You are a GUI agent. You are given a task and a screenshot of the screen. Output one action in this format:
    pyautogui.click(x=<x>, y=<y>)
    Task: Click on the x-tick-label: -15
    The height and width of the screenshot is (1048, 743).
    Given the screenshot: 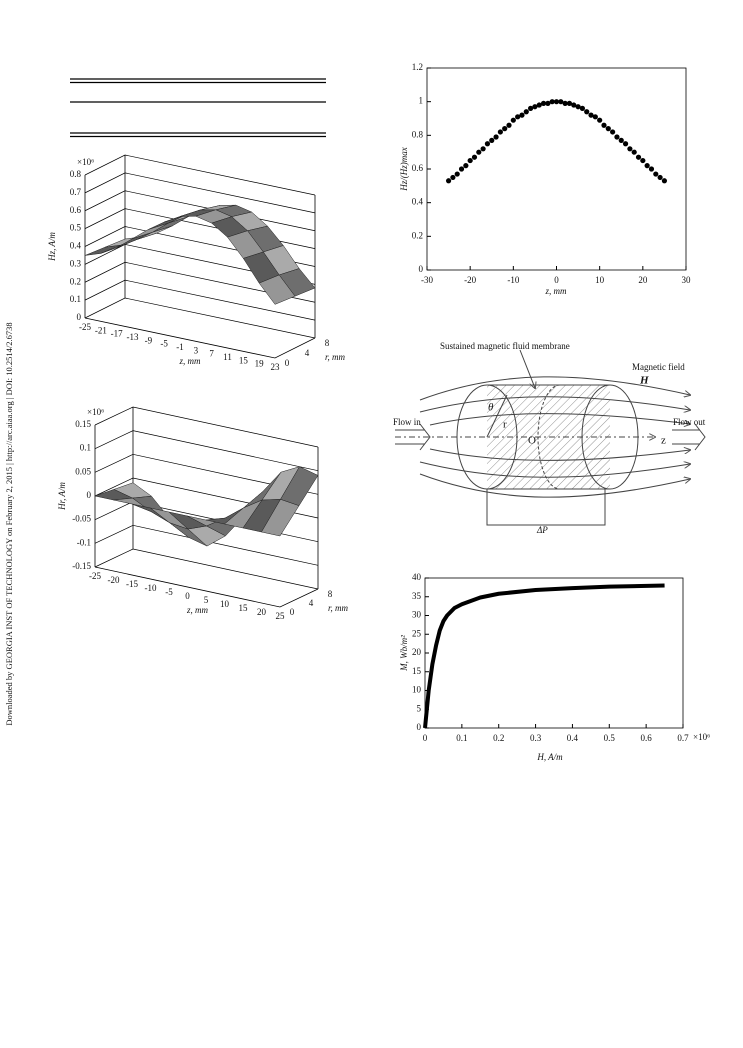 What is the action you would take?
    pyautogui.click(x=132, y=584)
    